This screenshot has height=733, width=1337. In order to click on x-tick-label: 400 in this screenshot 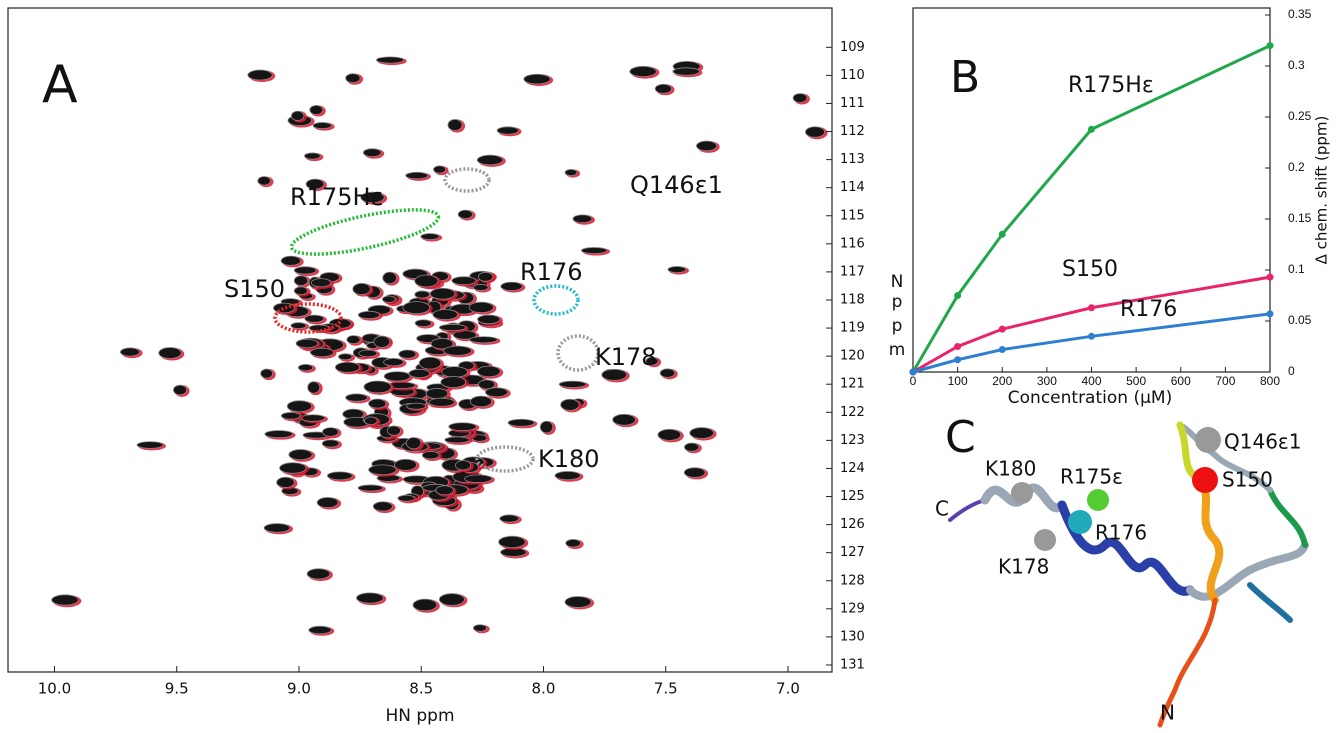, I will do `click(1091, 381)`.